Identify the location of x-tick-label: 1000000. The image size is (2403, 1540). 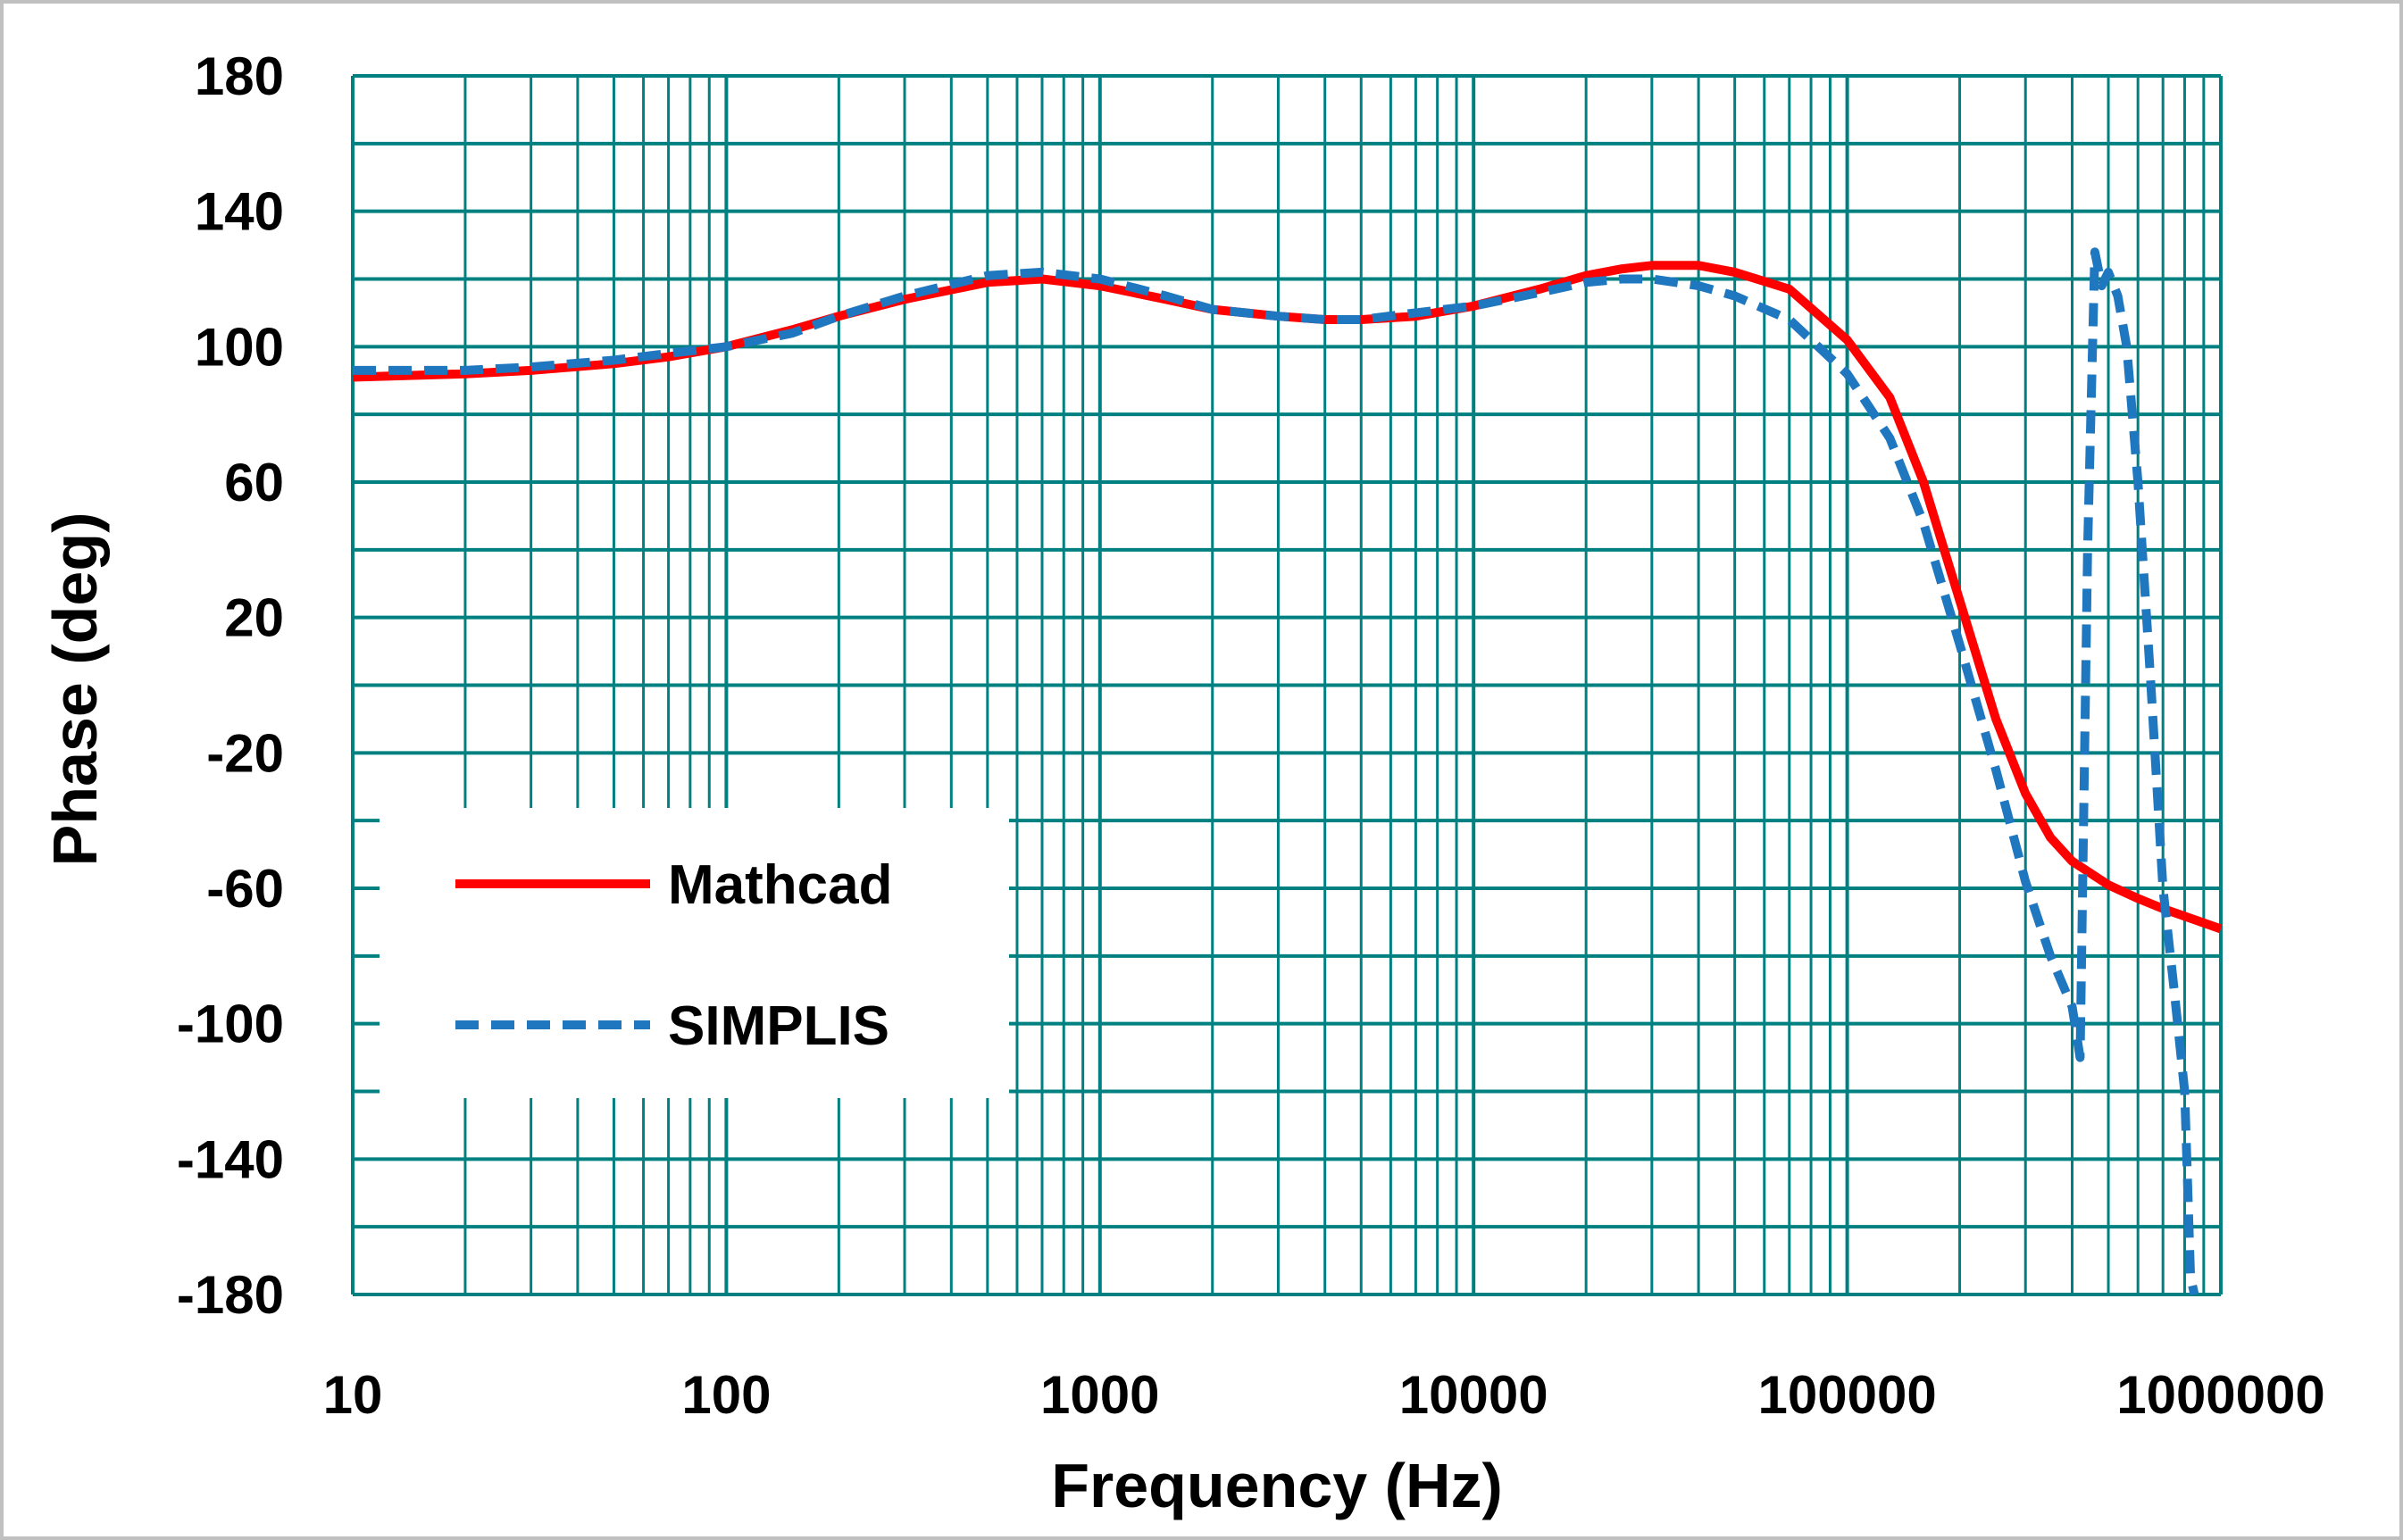
(2220, 1395).